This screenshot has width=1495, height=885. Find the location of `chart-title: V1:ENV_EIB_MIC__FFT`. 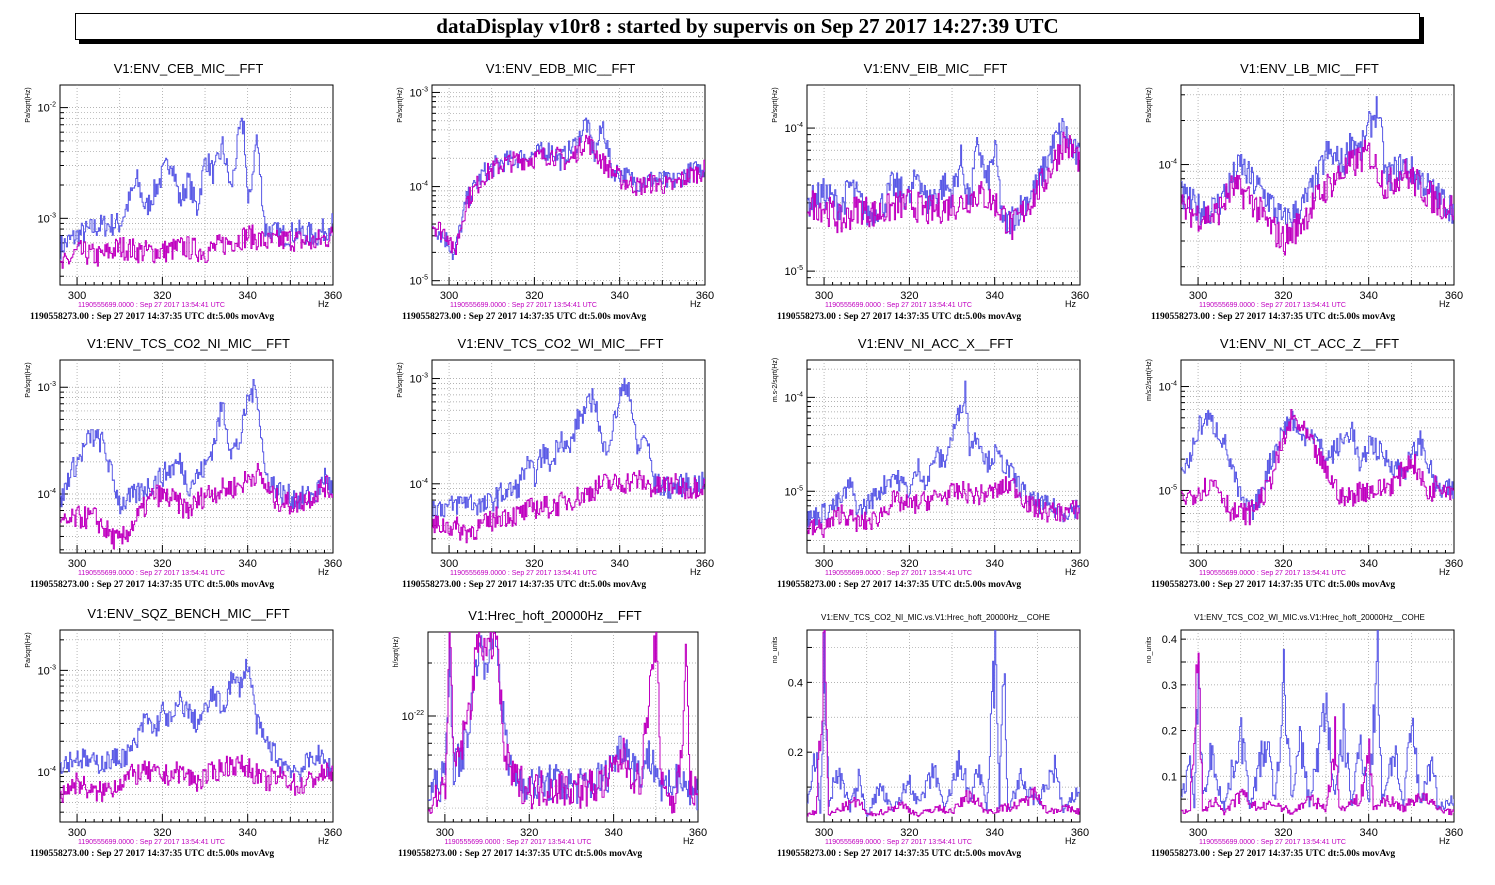

chart-title: V1:ENV_EIB_MIC__FFT is located at coordinates (936, 68).